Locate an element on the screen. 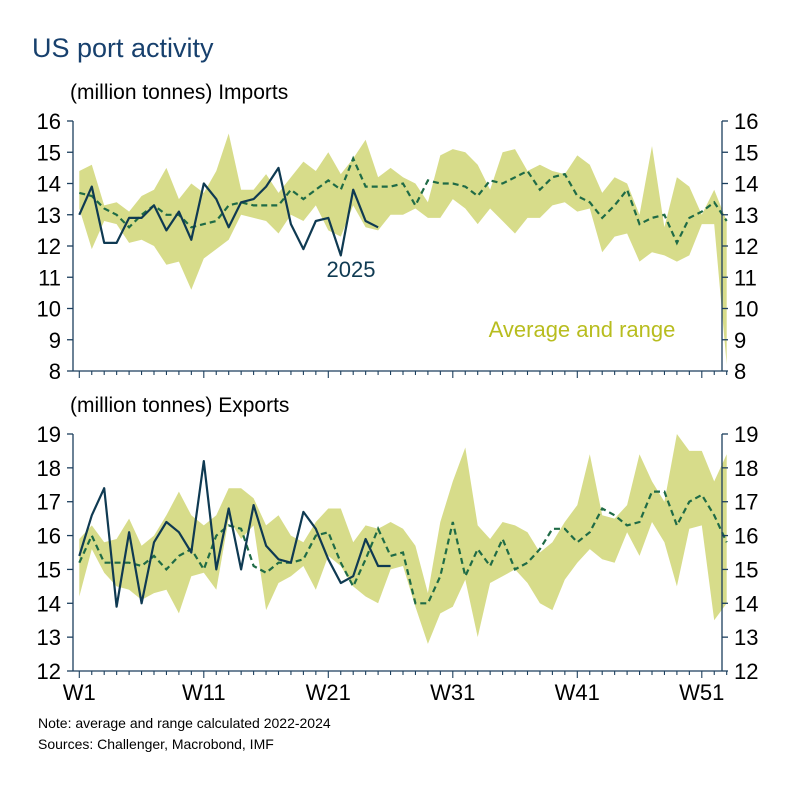  y-tick-label-right: 18 is located at coordinates (746, 468).